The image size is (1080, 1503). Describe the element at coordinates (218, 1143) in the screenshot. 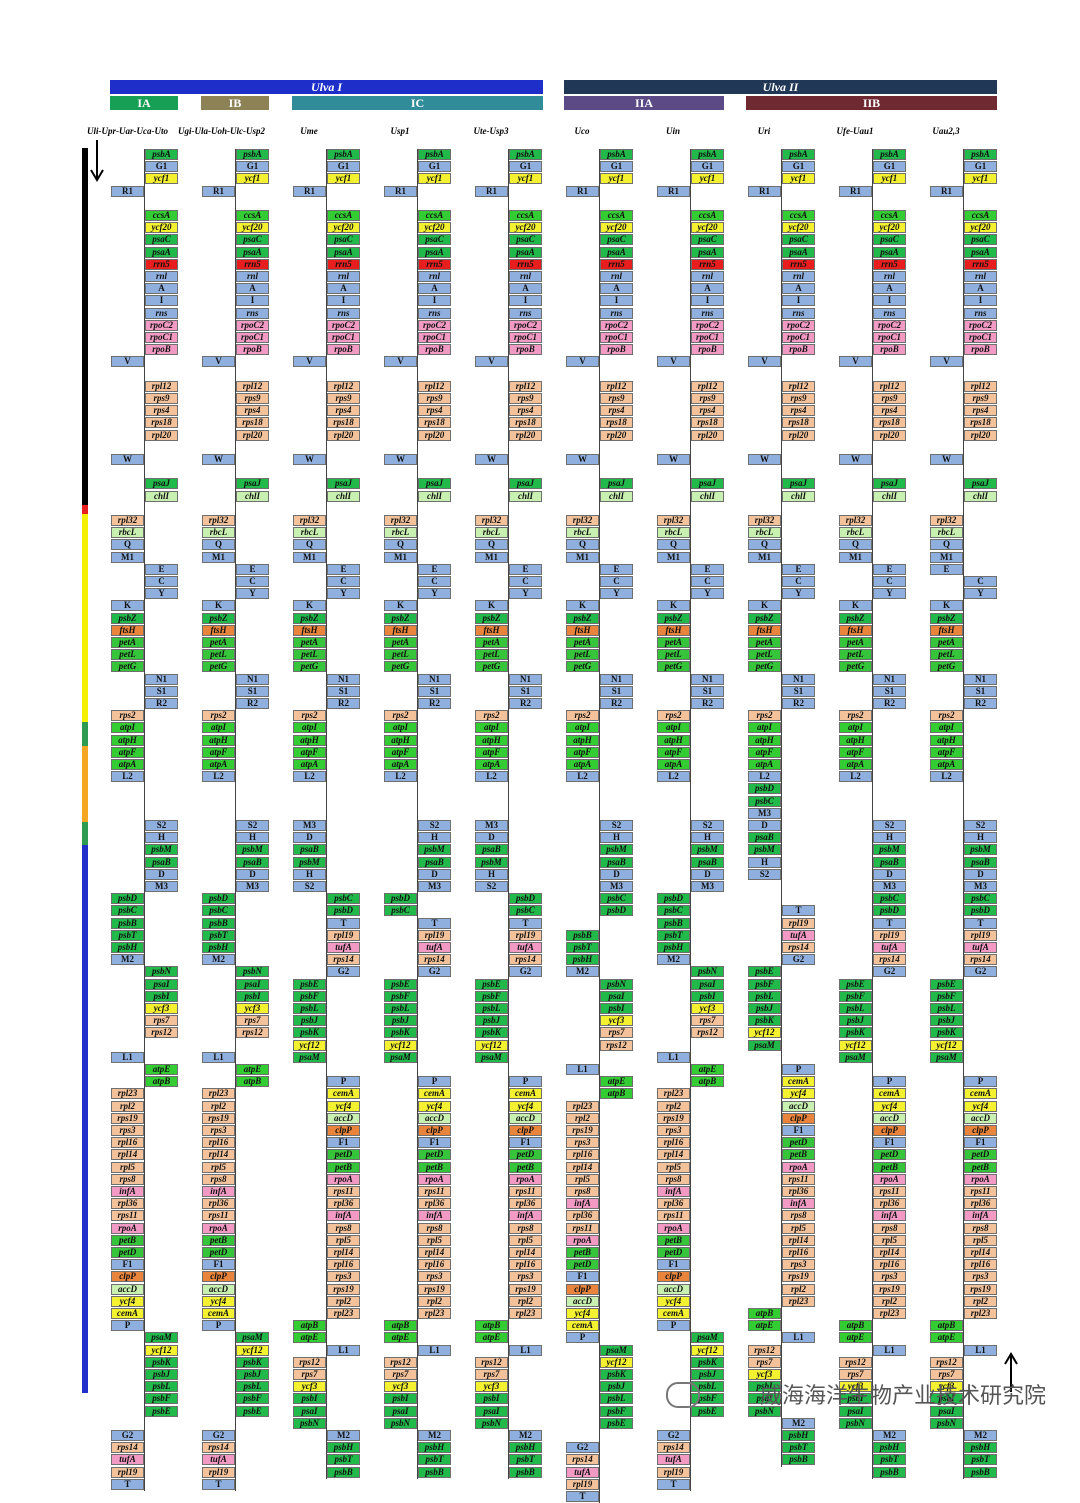

I see `gene-box: rpl16` at that location.